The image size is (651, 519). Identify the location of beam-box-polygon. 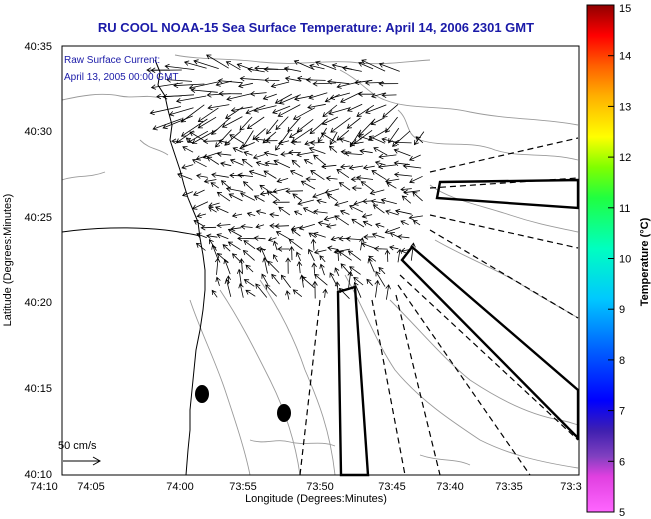
(490, 343).